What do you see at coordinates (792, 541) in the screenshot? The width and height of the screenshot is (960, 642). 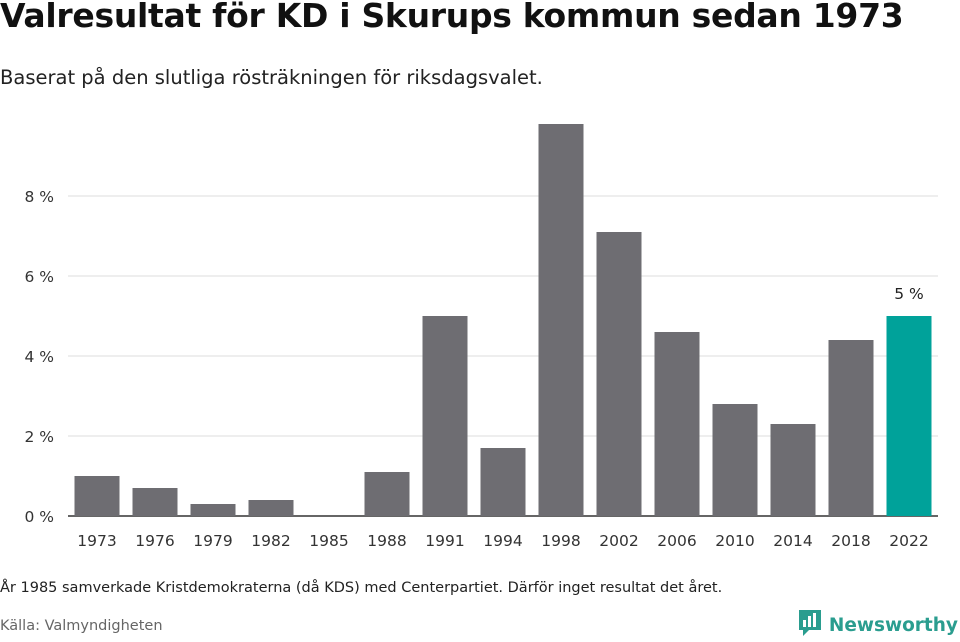 I see `x-tick-label: 2014` at bounding box center [792, 541].